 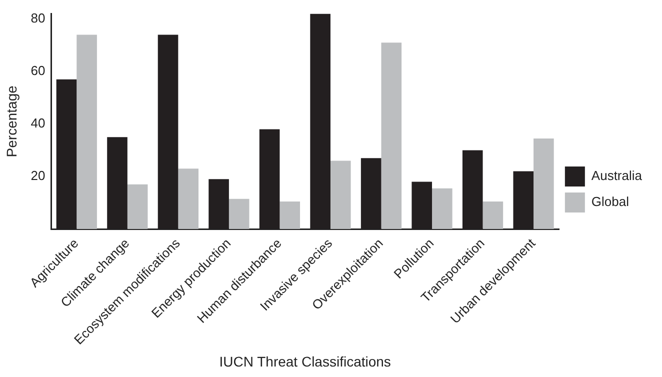 I want to click on y-axis-title: Percentage, so click(x=11, y=121).